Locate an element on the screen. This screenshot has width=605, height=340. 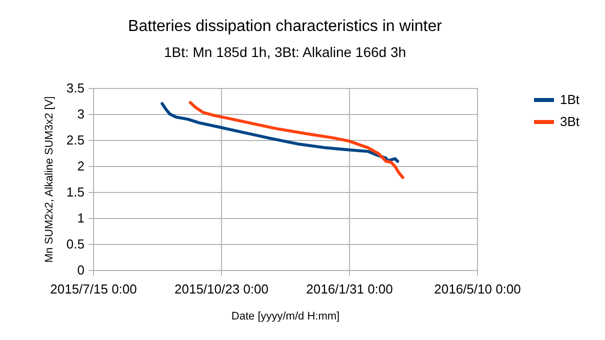
y-tick-label: 3.5 is located at coordinates (75, 88).